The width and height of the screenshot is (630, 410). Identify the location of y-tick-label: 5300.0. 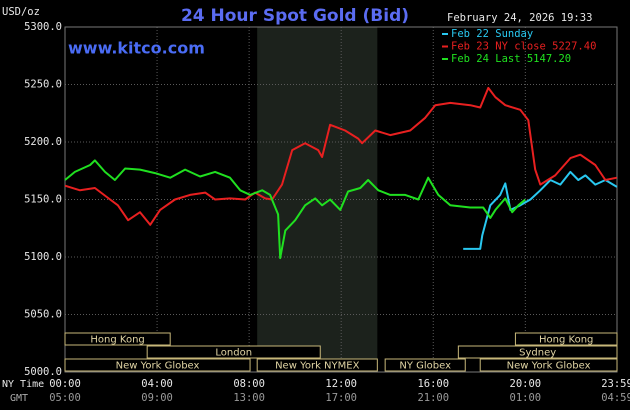
(43, 27).